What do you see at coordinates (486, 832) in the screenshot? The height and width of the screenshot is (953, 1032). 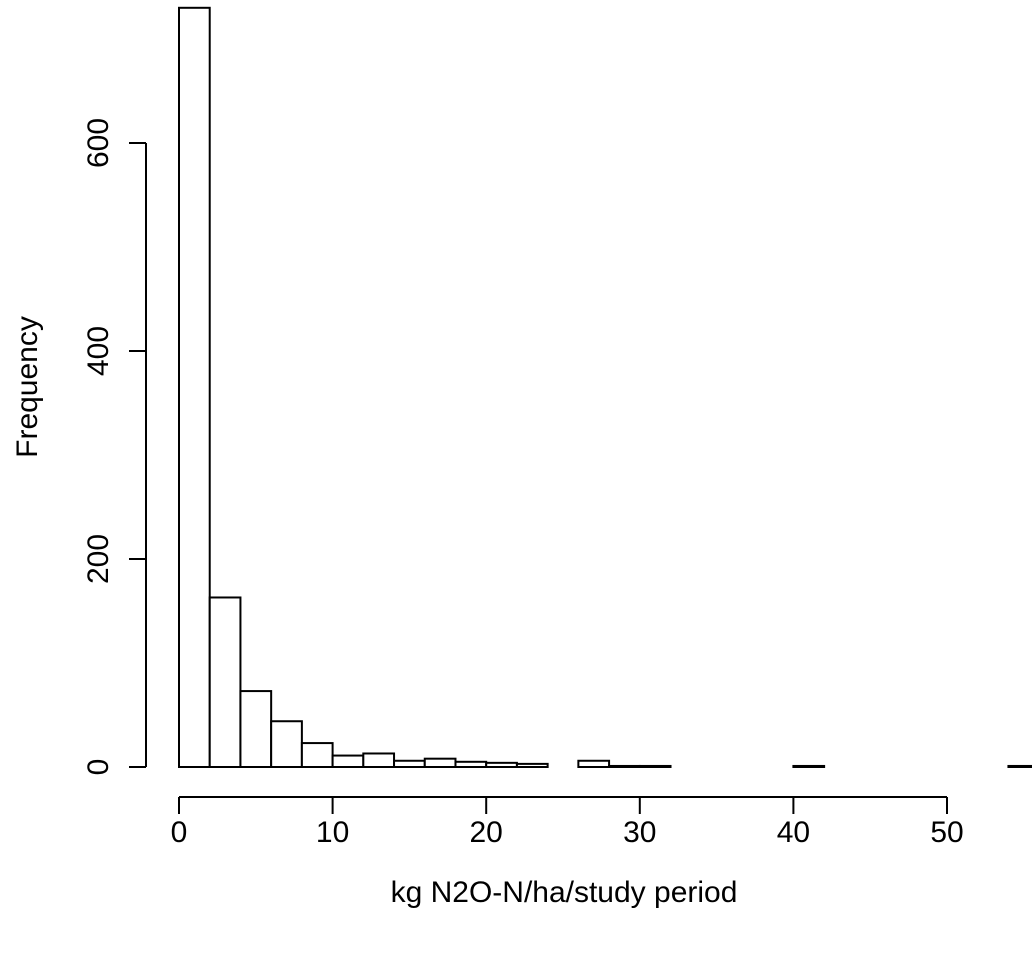 I see `x-tick-label: 20` at bounding box center [486, 832].